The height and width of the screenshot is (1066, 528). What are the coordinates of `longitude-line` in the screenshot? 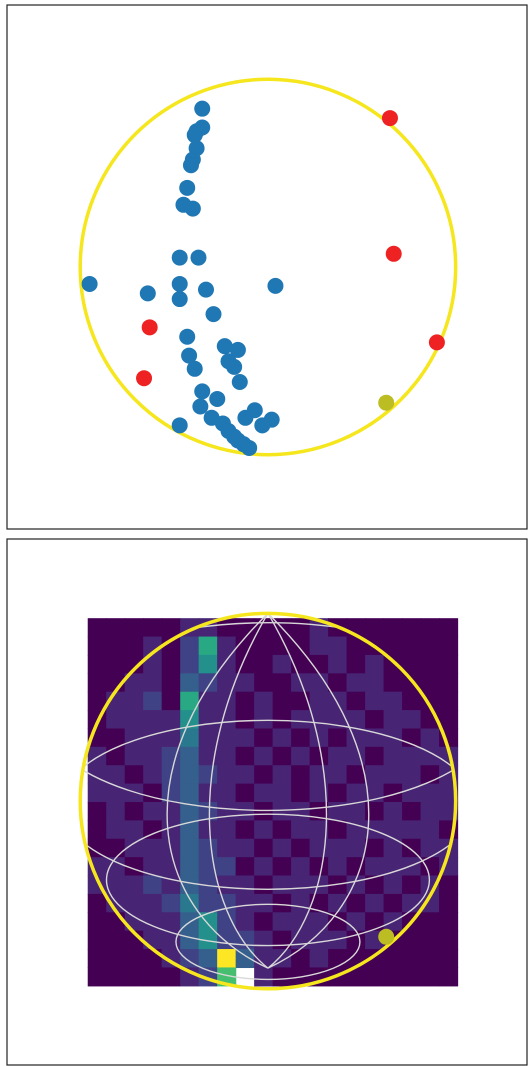 It's located at (217, 791).